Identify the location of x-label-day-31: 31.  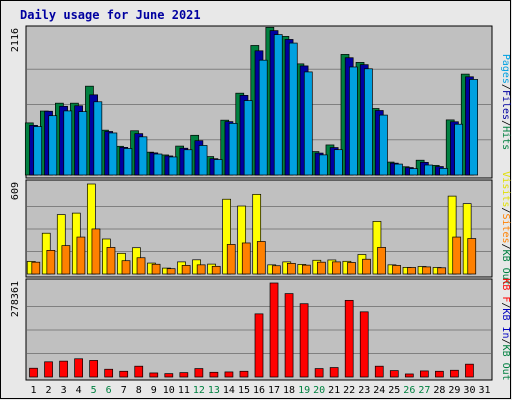
(484, 390).